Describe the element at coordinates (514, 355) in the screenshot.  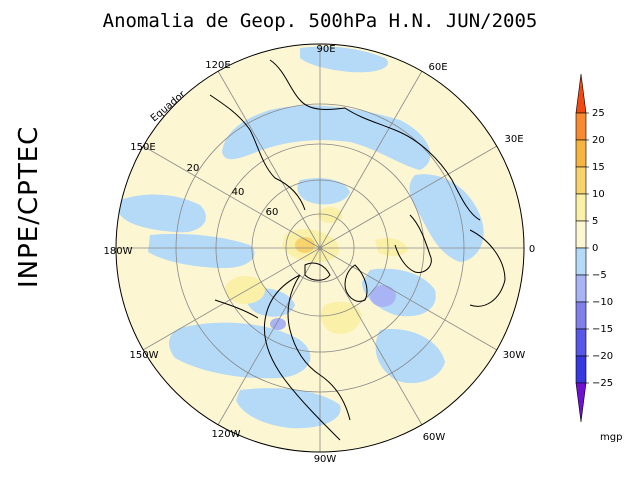
I see `longitude-label-30w: 30W` at that location.